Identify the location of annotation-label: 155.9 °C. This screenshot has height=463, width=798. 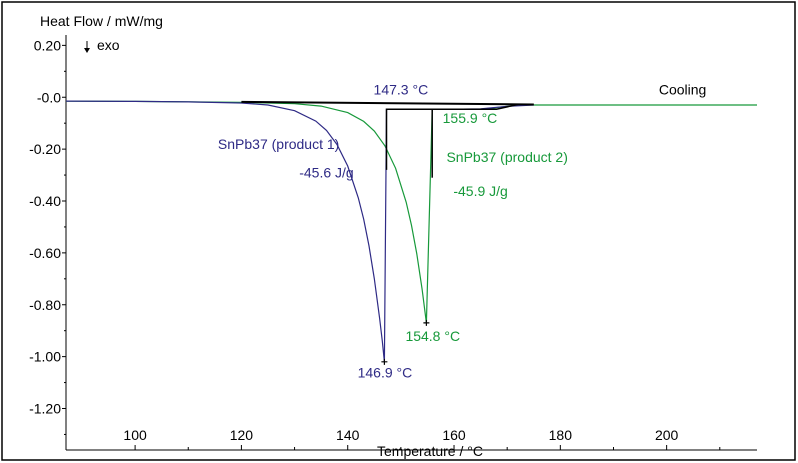
(470, 118).